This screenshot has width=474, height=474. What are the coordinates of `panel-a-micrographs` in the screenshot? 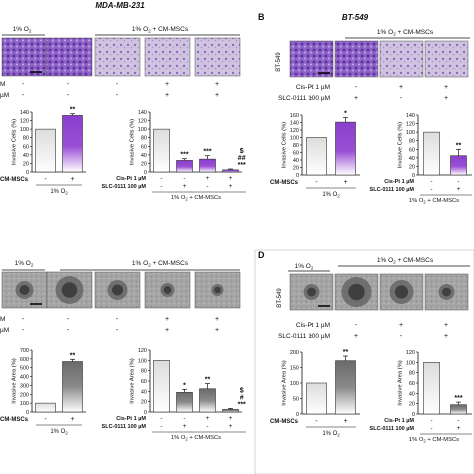 It's located at (121, 57).